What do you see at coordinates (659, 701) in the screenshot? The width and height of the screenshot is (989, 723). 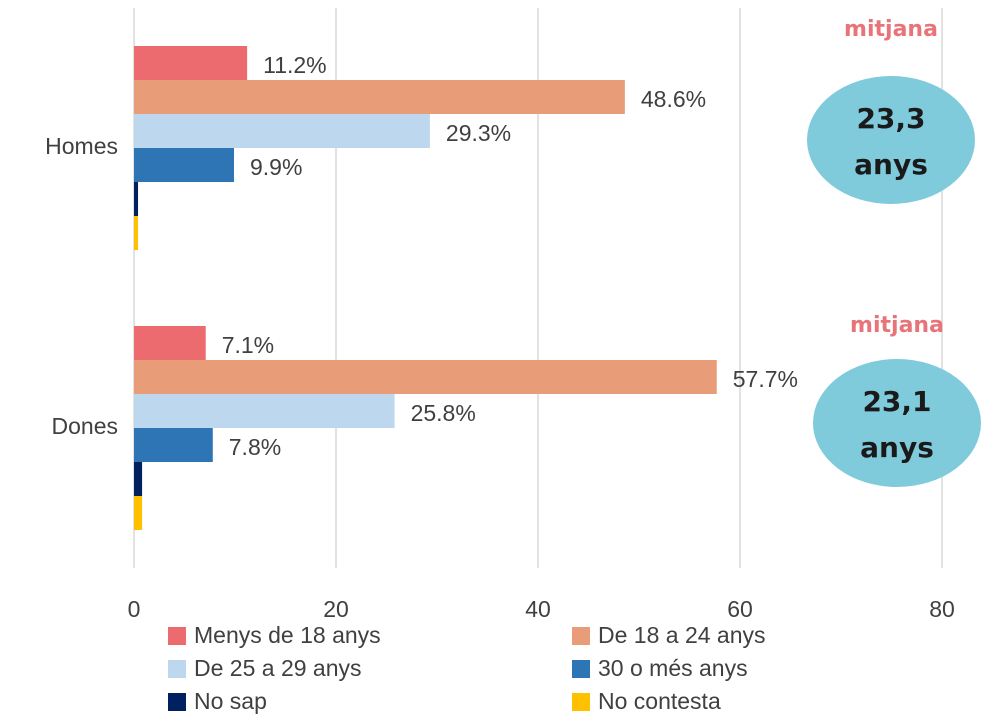 I see `legend-label: No contesta` at bounding box center [659, 701].